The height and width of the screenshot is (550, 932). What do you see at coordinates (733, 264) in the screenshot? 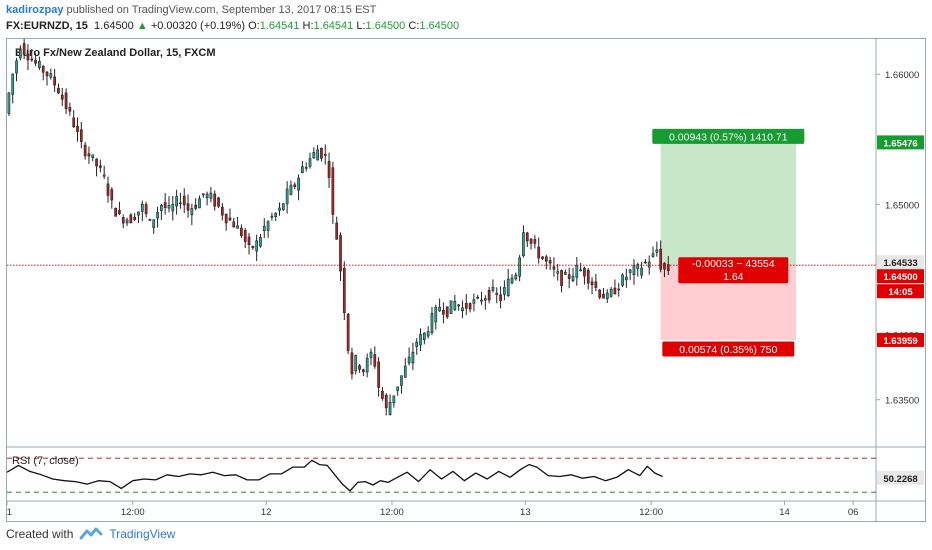
I see `pnl-label: -0.00033 ~ 43554` at bounding box center [733, 264].